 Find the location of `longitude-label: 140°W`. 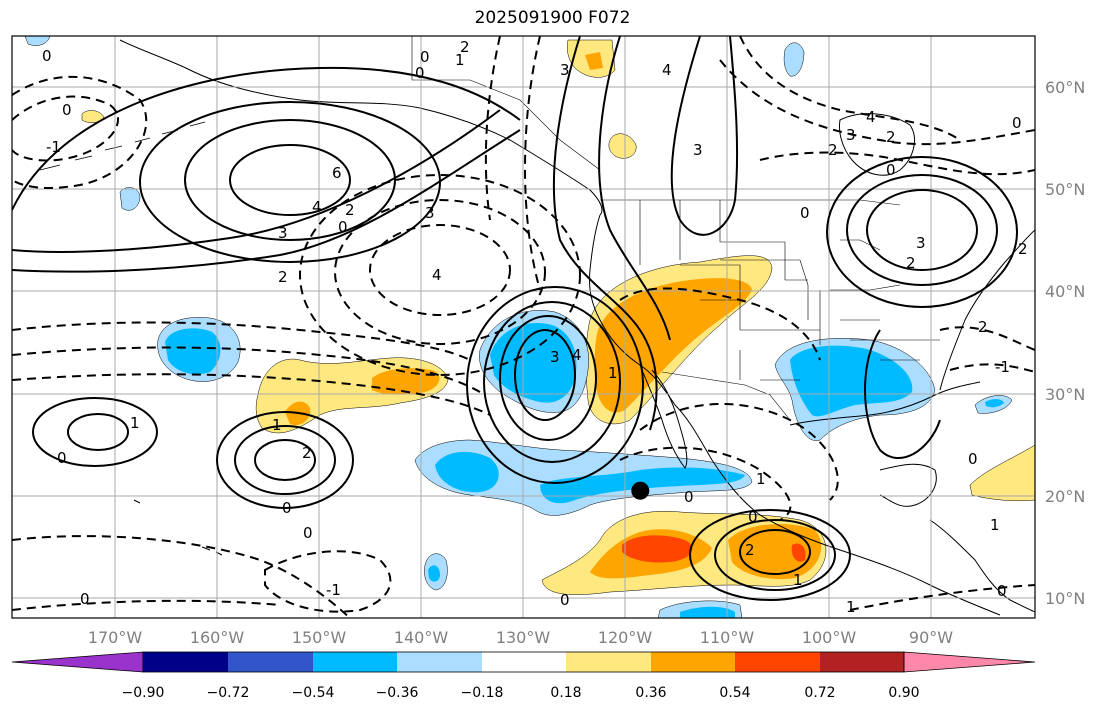

longitude-label: 140°W is located at coordinates (421, 637).